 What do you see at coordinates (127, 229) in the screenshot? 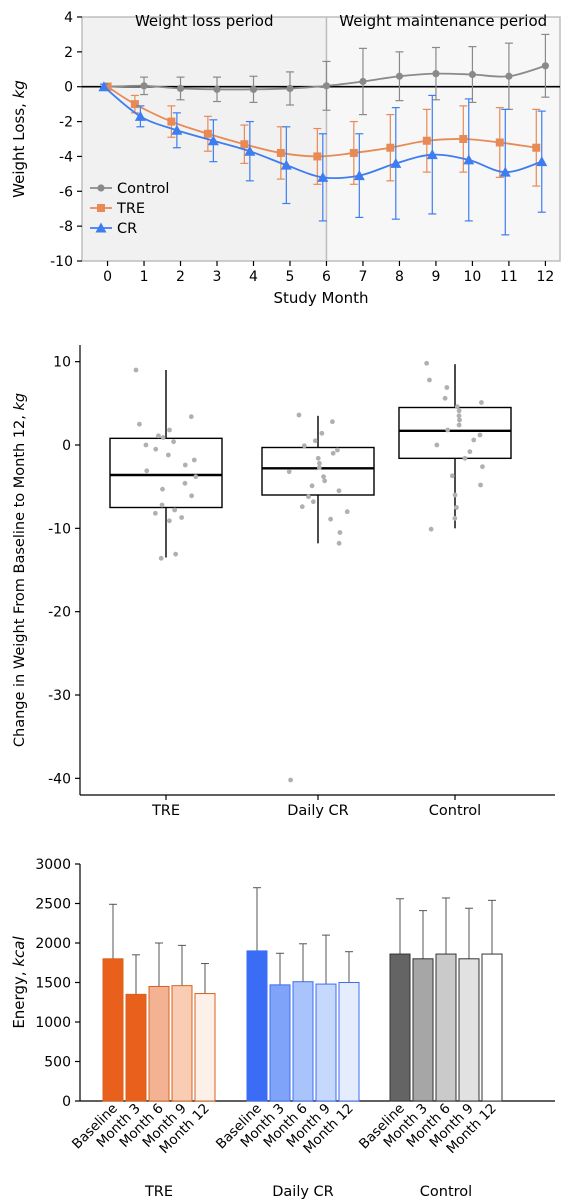
I see `legend-label: CR` at bounding box center [127, 229].